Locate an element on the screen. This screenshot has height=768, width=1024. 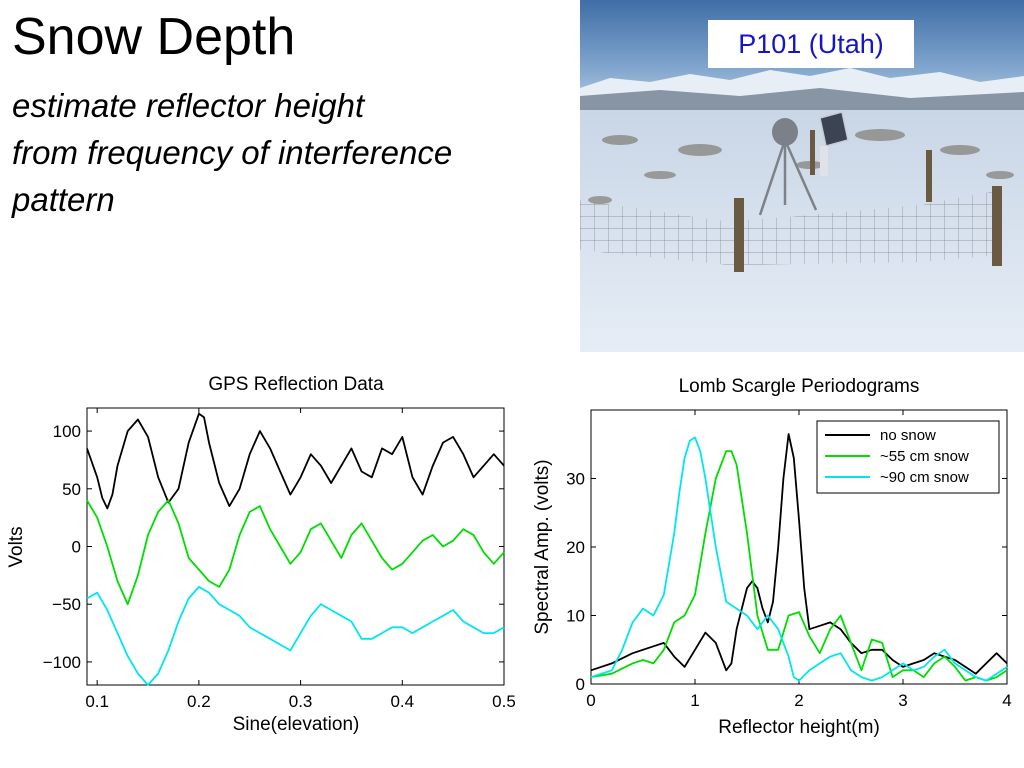
x-tick-label: 0 is located at coordinates (590, 700).